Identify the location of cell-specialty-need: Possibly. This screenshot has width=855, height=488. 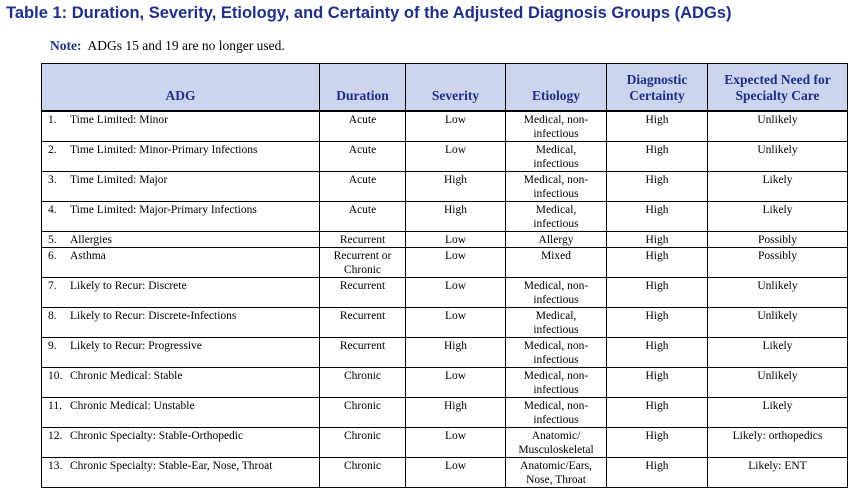
(777, 239).